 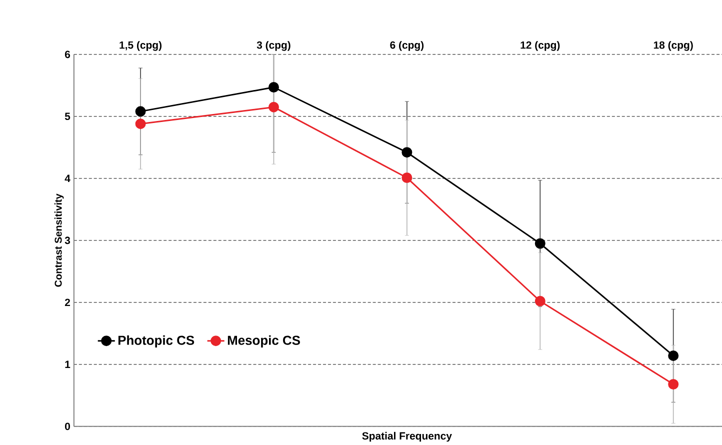 What do you see at coordinates (59, 240) in the screenshot?
I see `y-axis-title: Contrast Sensitivity` at bounding box center [59, 240].